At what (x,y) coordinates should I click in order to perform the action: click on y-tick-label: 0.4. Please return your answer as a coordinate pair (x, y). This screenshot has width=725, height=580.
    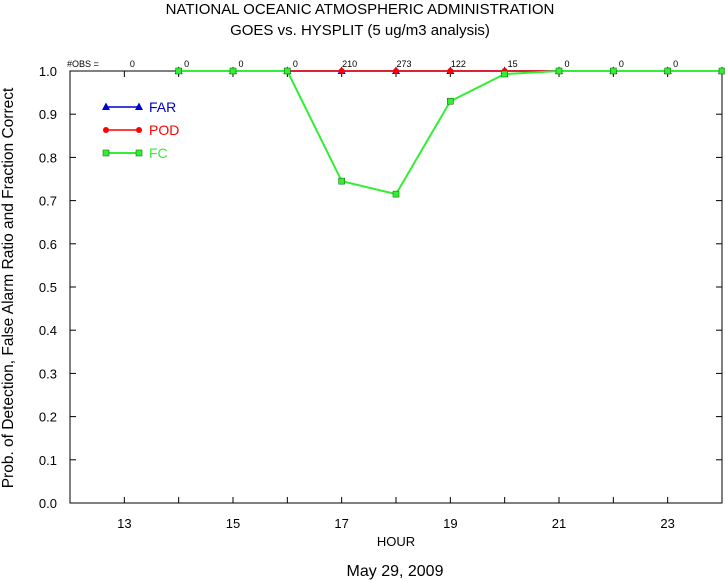
    Looking at the image, I should click on (48, 330).